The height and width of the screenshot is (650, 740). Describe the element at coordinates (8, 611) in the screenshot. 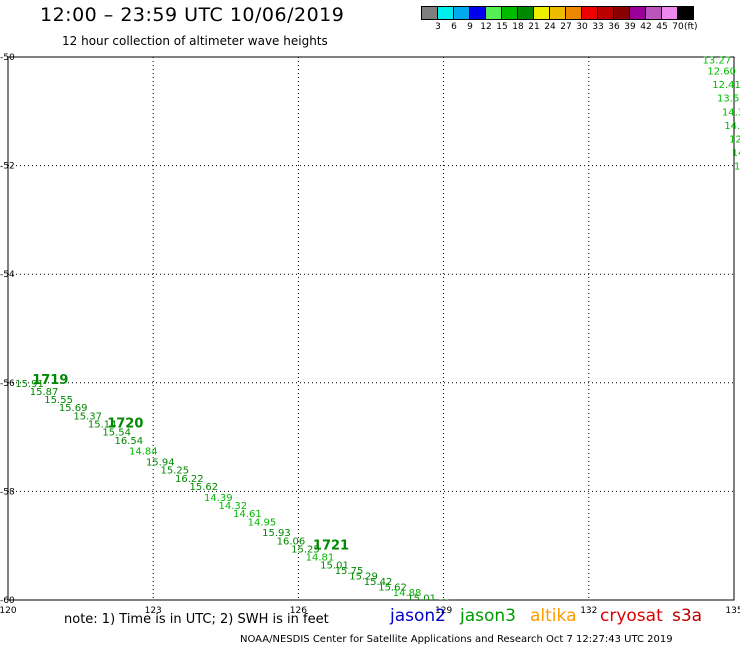

I see `x-tick-label: 120` at that location.